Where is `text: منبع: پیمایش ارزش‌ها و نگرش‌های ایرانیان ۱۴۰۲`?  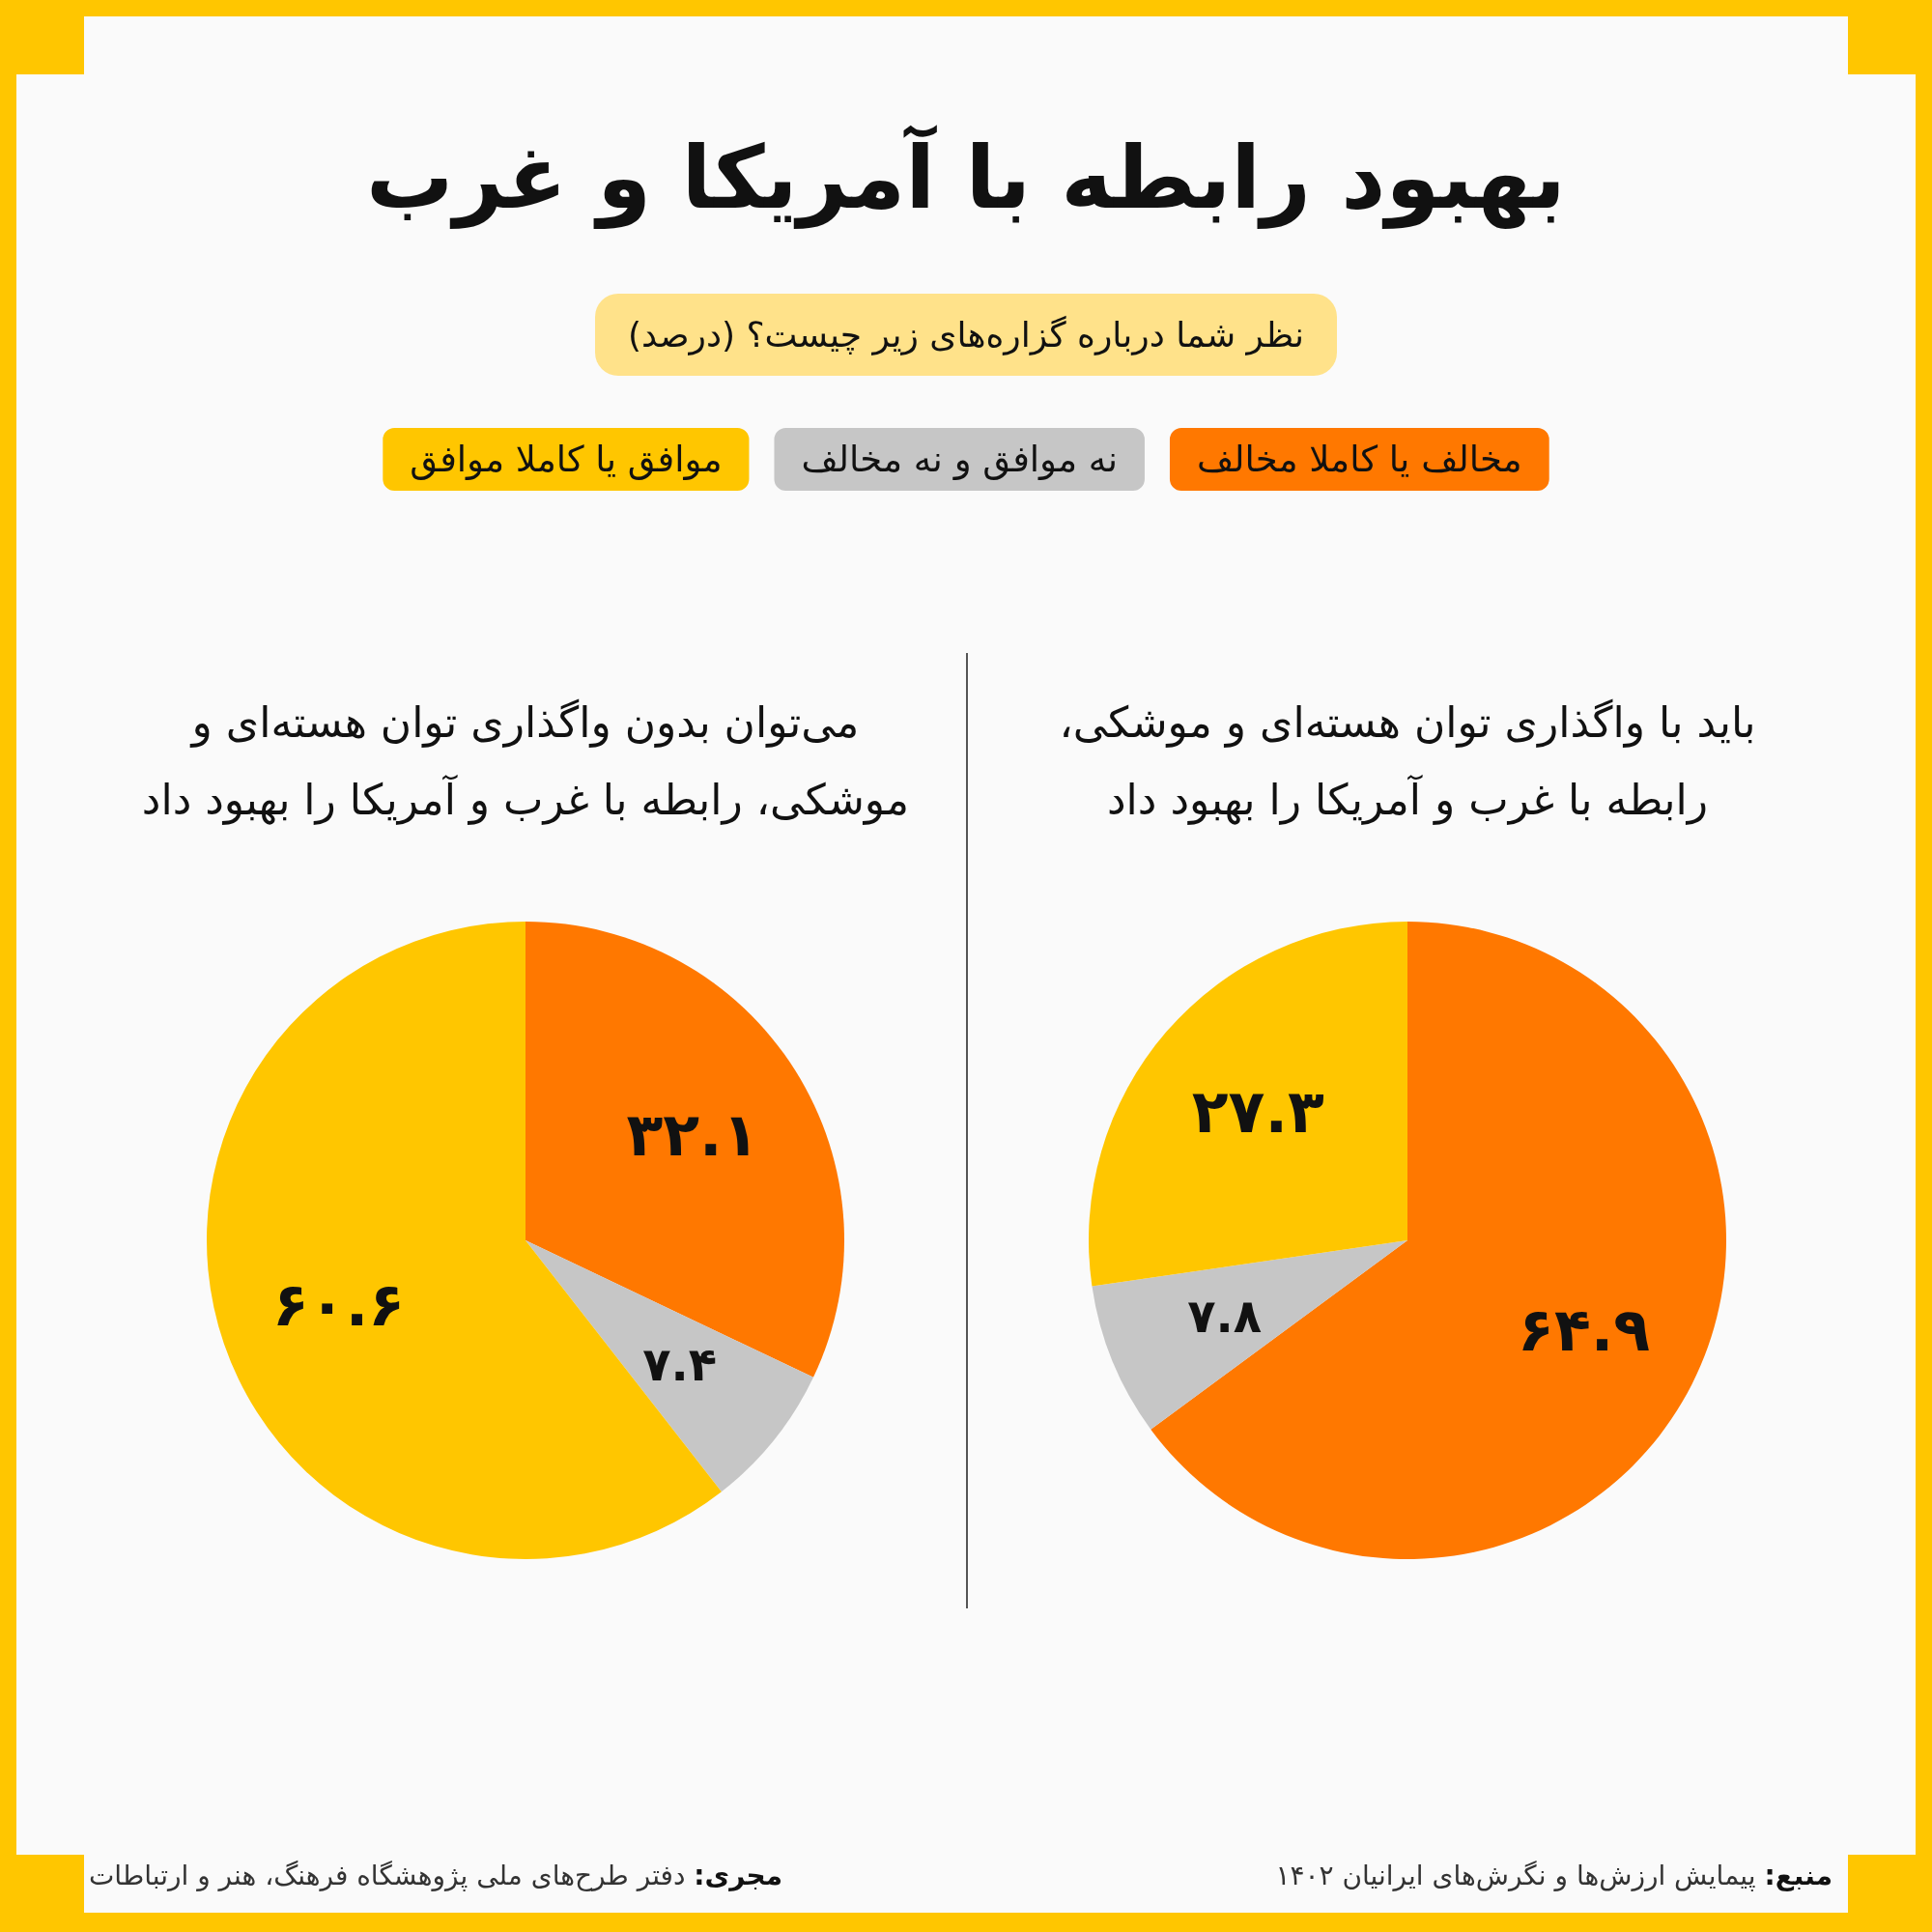
text: منبع: پیمایش ارزش‌ها و نگرش‌های ایرانیان ۱۴۰۲ is located at coordinates (1554, 1876).